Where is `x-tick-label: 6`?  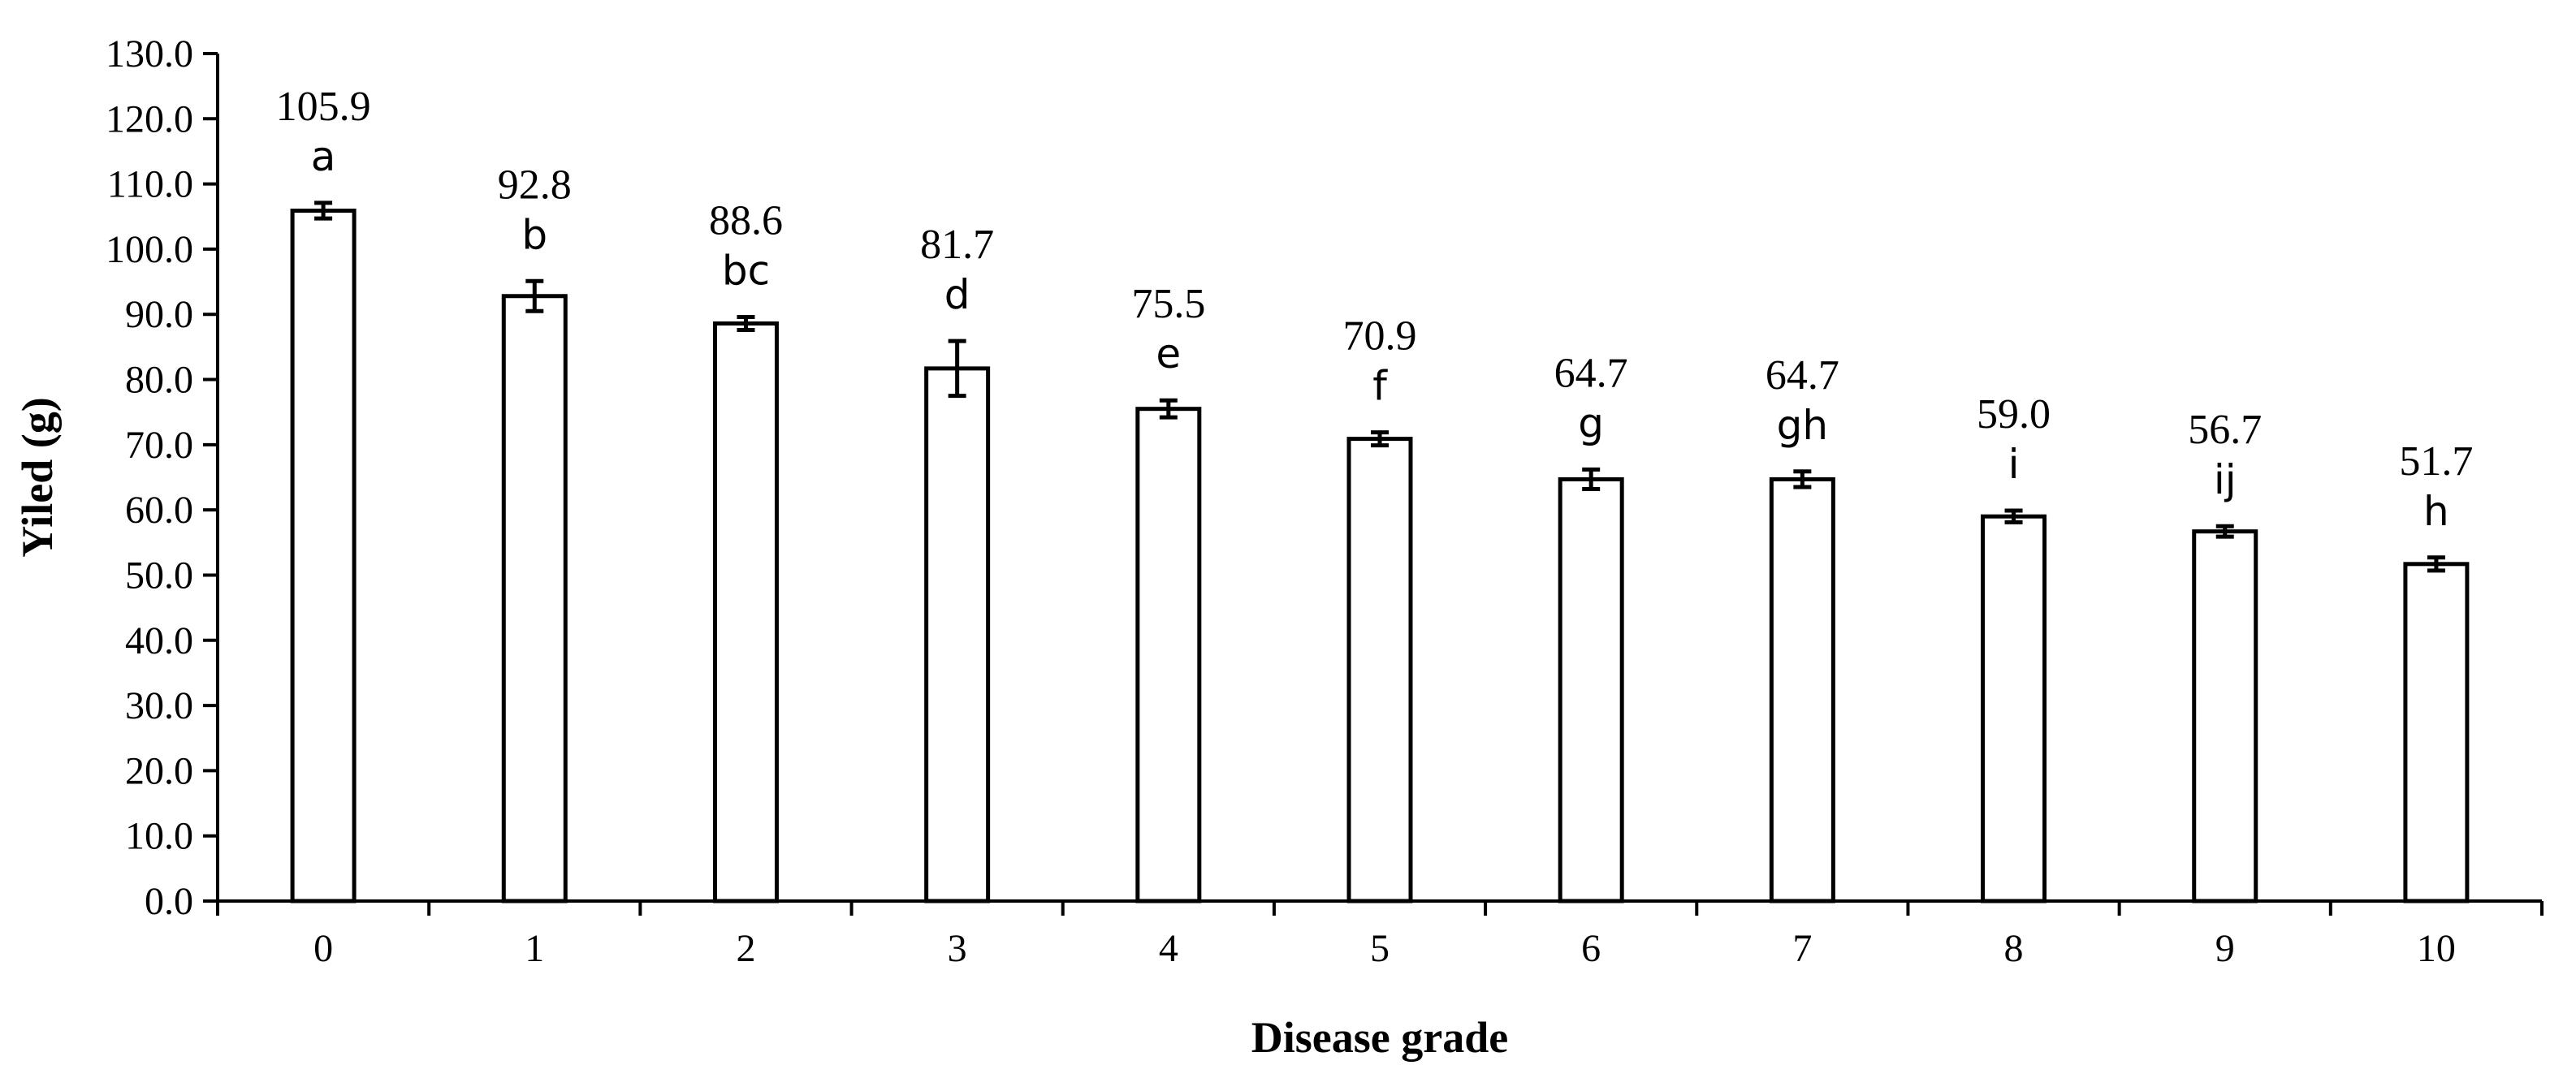
x-tick-label: 6 is located at coordinates (1591, 948).